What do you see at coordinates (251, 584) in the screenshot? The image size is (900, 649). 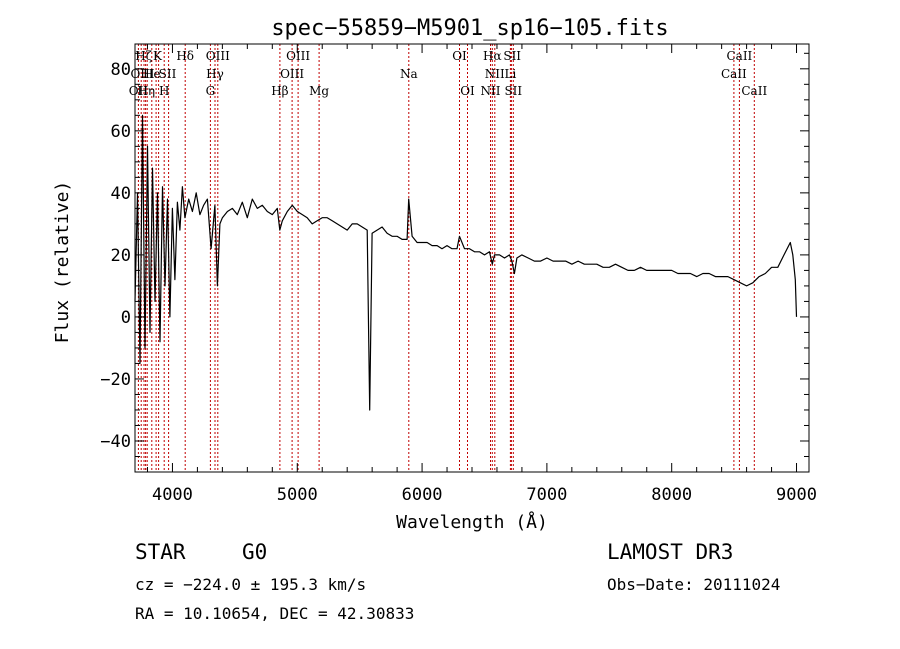 I see `redshift-text: cz = −224.0 ± 195.3 km/s` at bounding box center [251, 584].